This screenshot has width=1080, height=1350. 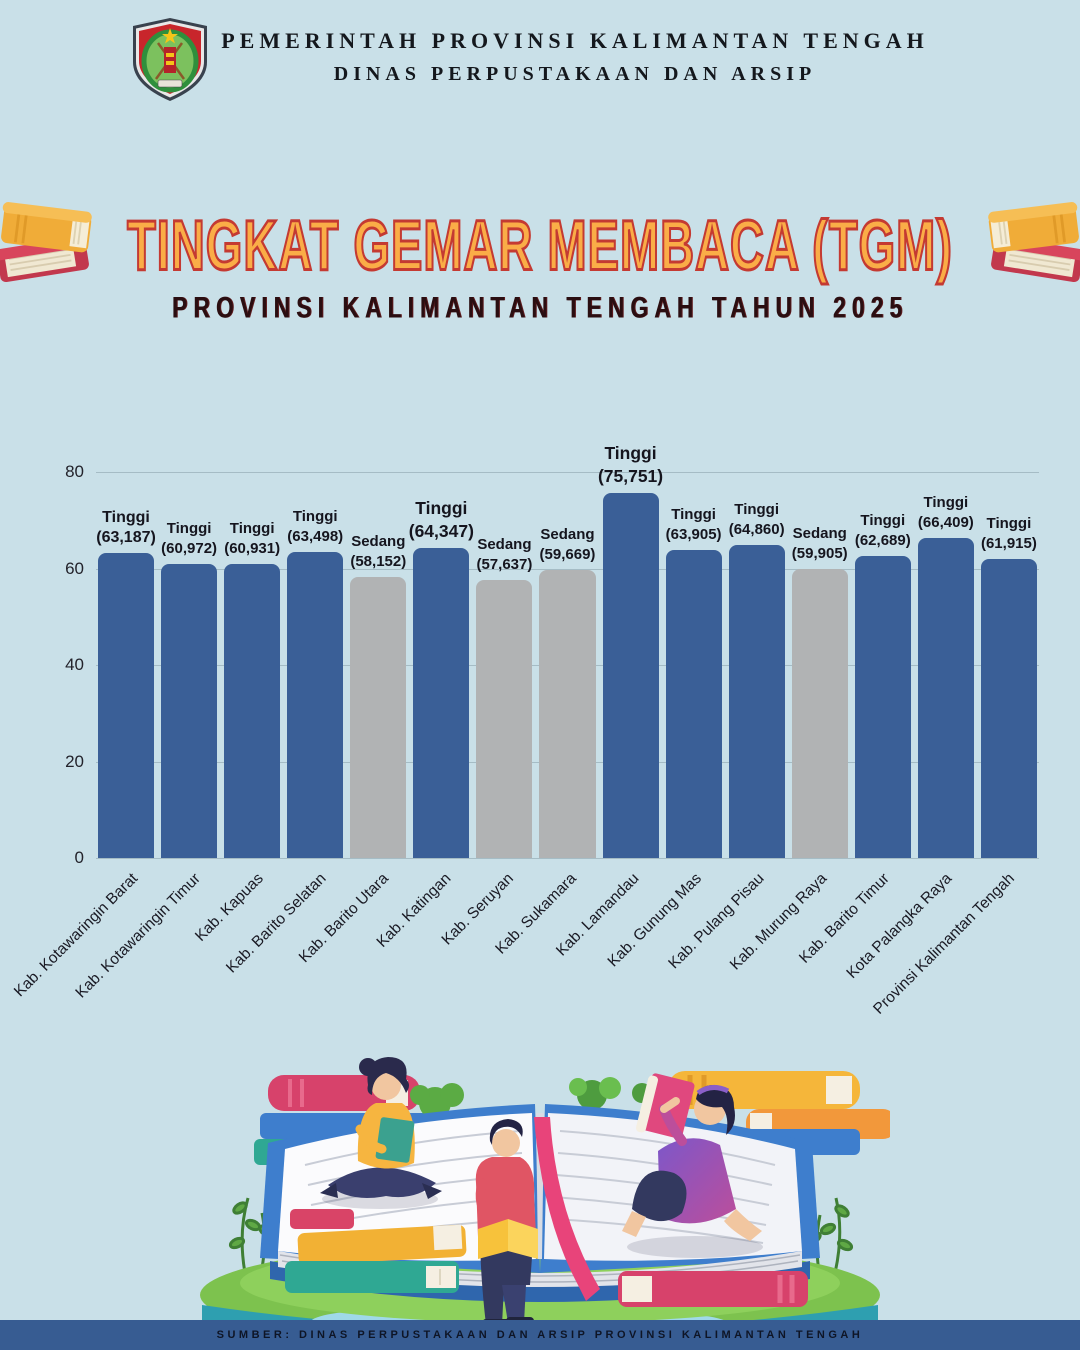 What do you see at coordinates (74, 761) in the screenshot?
I see `y-axis-tick-20: 20` at bounding box center [74, 761].